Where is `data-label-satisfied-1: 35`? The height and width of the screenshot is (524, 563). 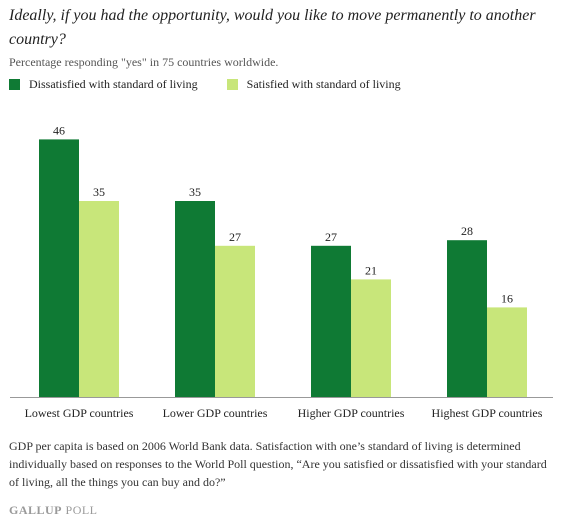
data-label-satisfied-1: 35 is located at coordinates (99, 192).